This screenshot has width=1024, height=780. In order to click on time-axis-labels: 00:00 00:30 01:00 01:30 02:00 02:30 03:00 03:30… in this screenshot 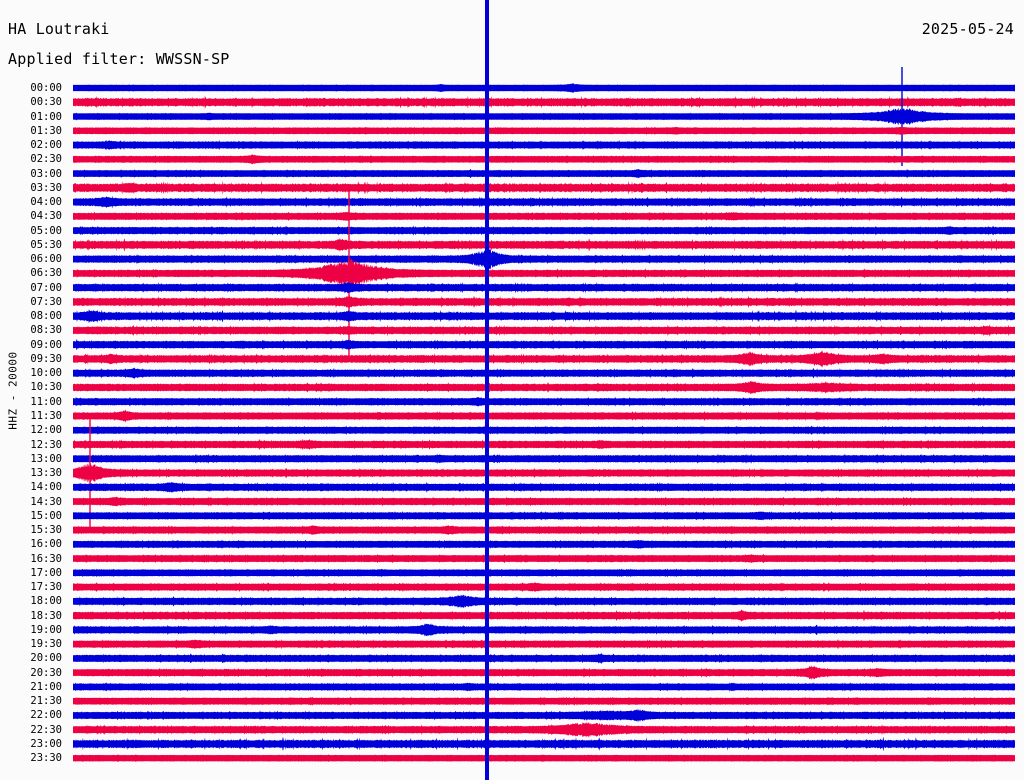, I will do `click(36, 390)`.